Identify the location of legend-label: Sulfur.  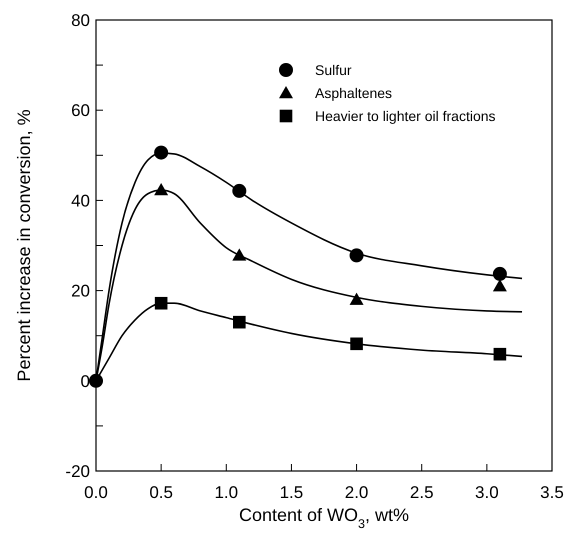
(333, 70).